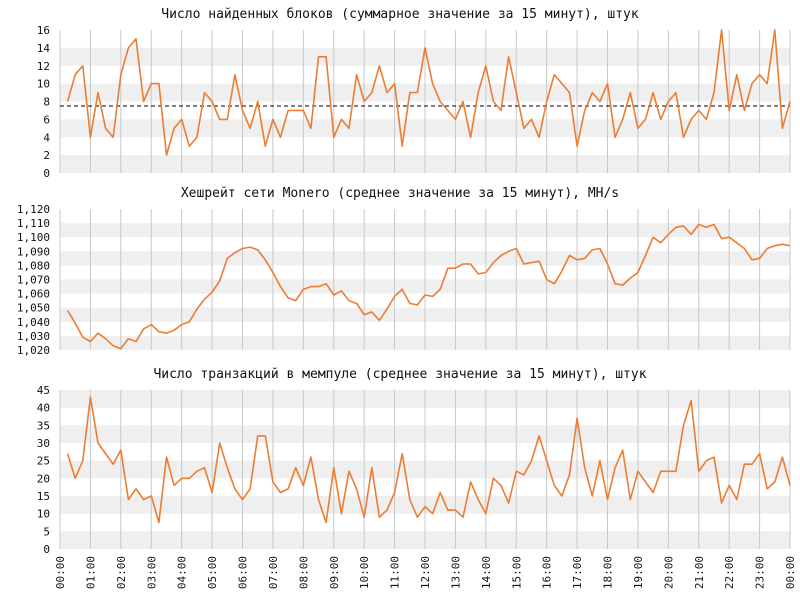 The height and width of the screenshot is (600, 800). What do you see at coordinates (33, 294) in the screenshot?
I see `y-tick-label: 1,060` at bounding box center [33, 294].